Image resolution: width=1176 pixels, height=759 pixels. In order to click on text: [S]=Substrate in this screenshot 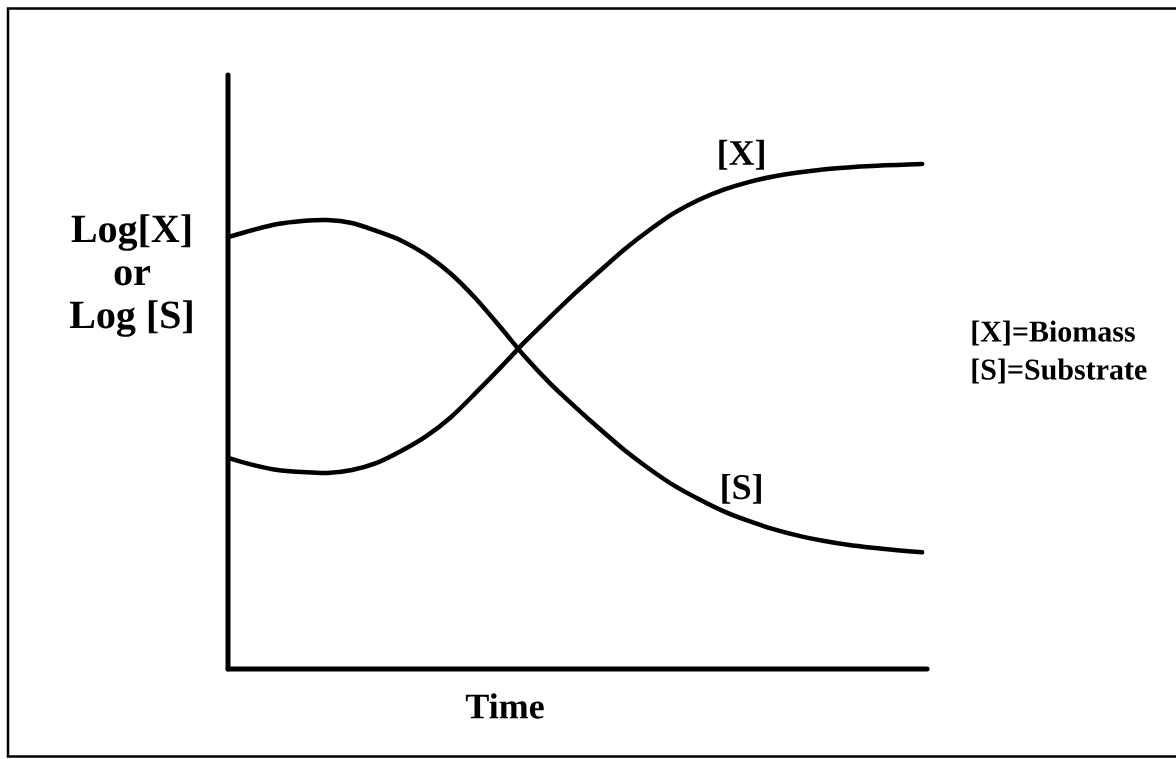, I will do `click(1059, 371)`.